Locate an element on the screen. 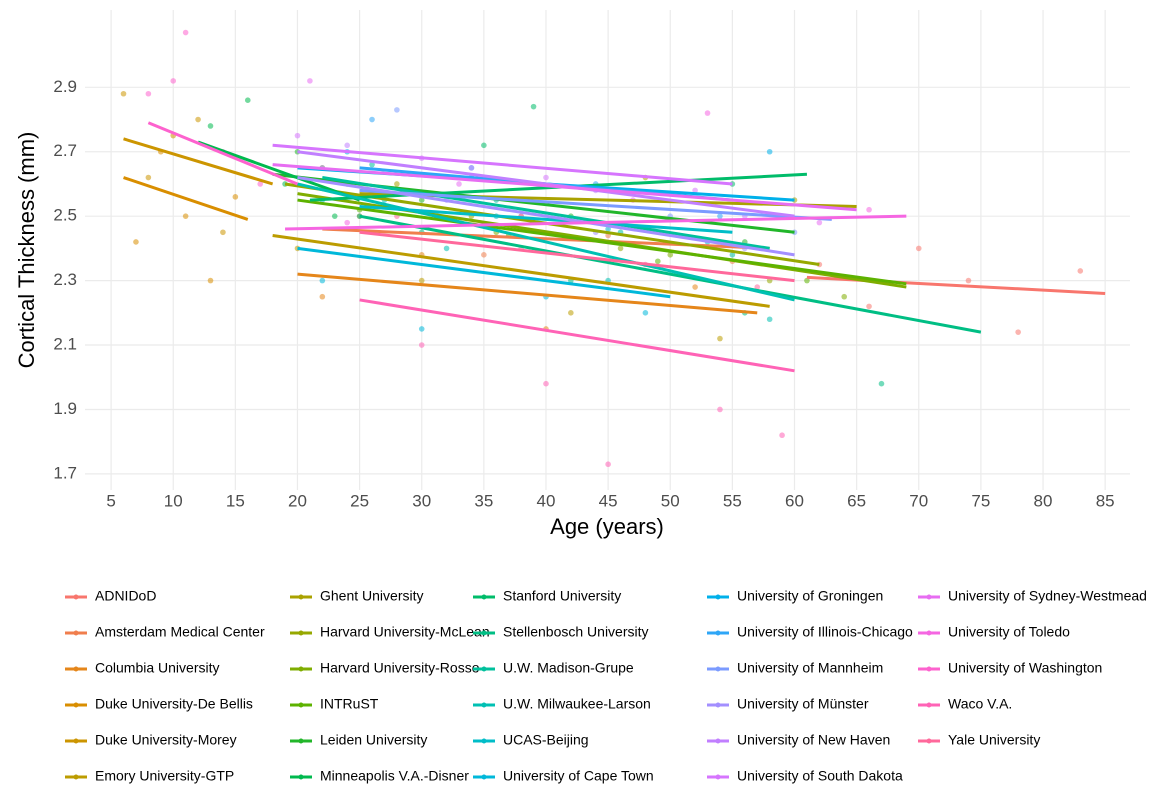  legend-item: University of Cape Town is located at coordinates (563, 776).